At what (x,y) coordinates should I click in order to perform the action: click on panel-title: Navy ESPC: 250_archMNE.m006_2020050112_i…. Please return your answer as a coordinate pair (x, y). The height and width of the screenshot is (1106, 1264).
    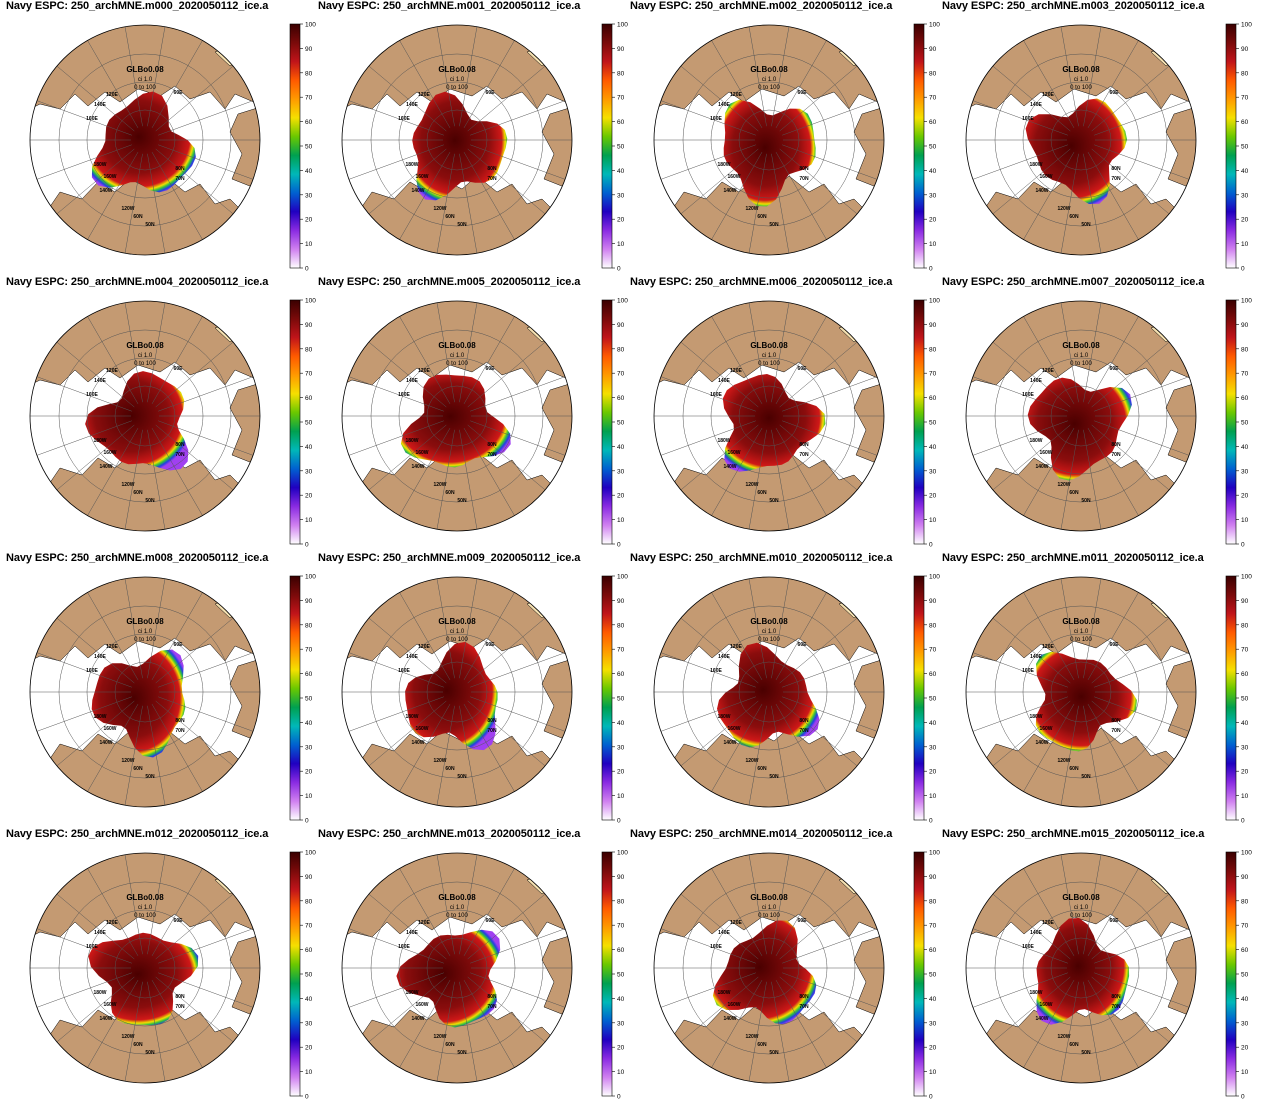
    Looking at the image, I should click on (761, 282).